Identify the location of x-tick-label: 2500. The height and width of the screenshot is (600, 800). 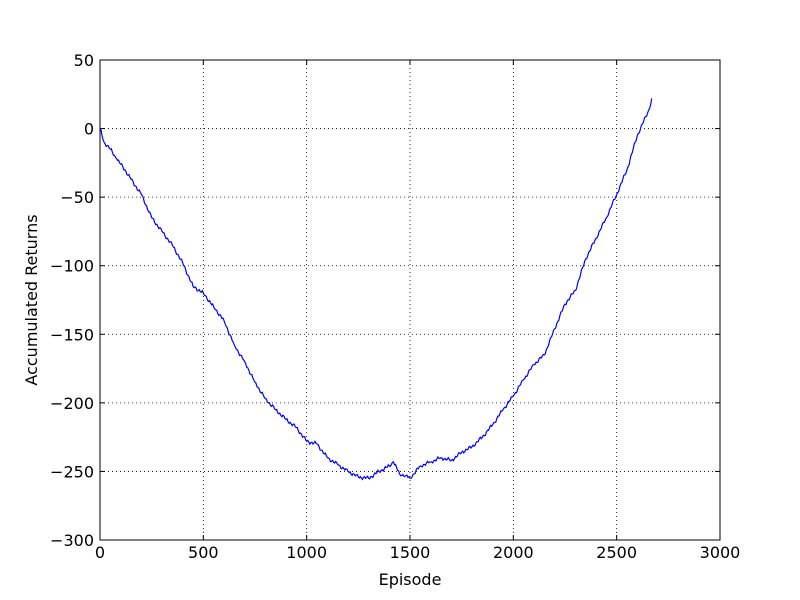
(616, 552).